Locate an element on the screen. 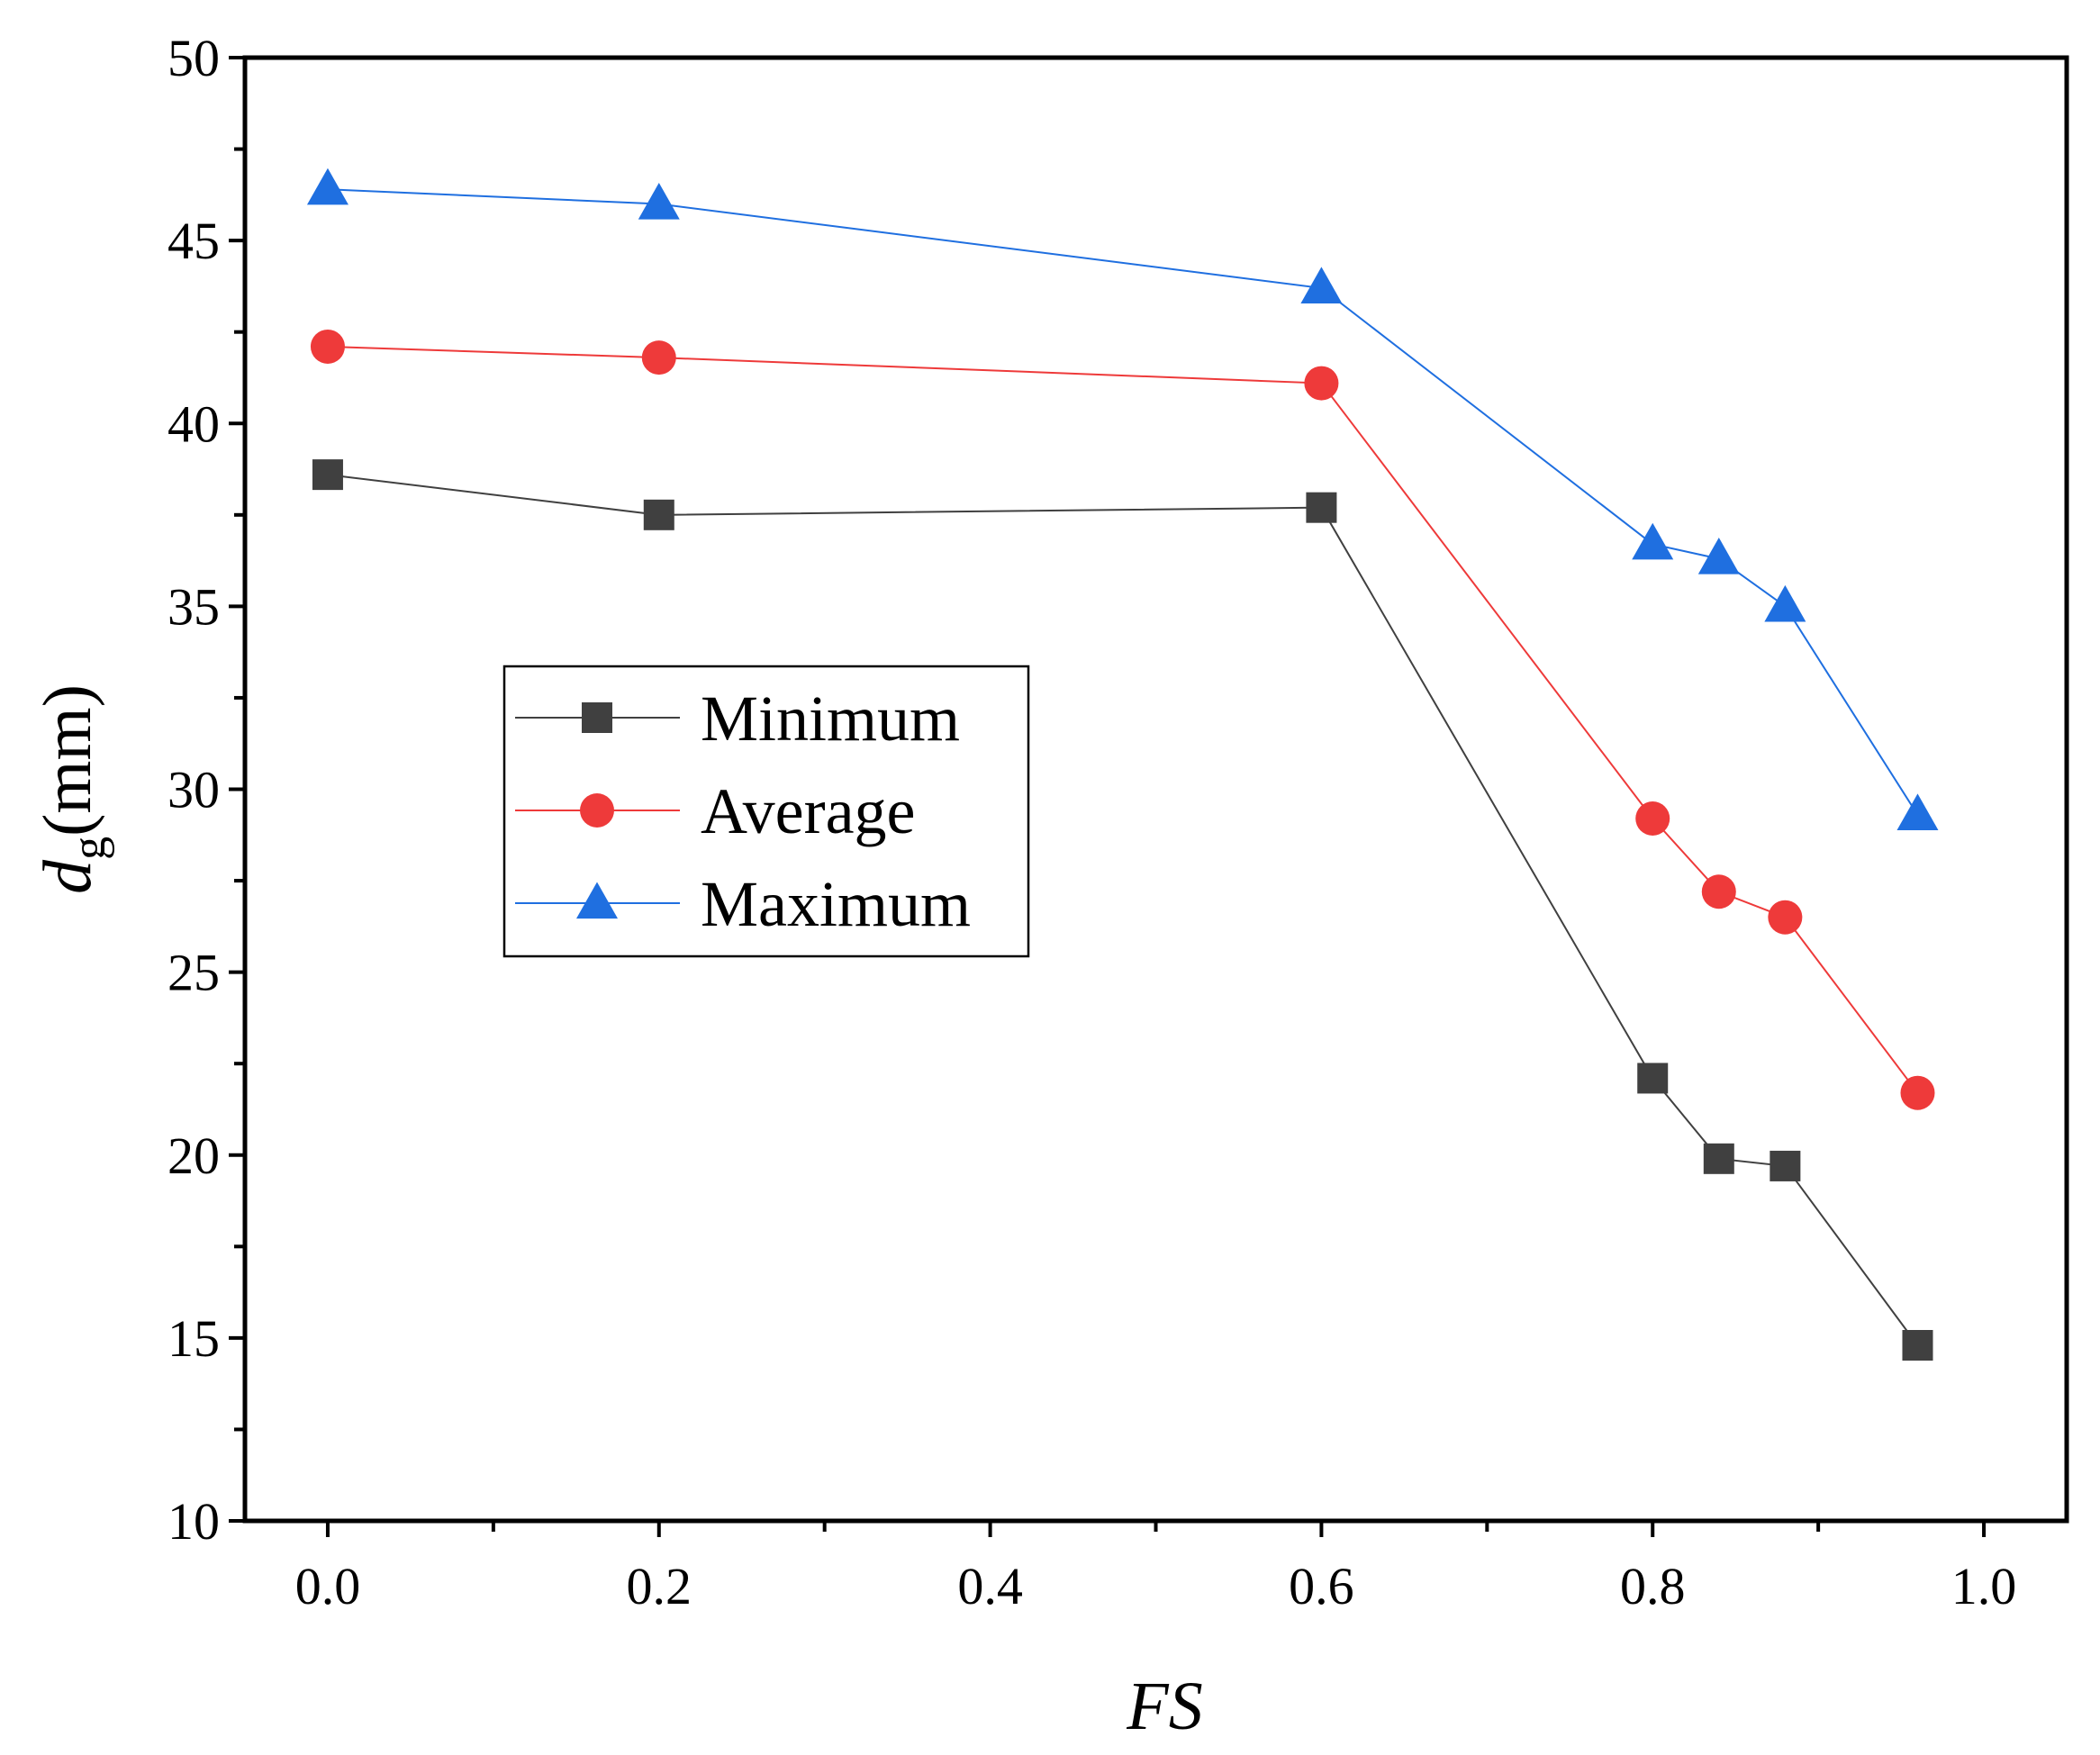 This screenshot has width=2100, height=1755. y-tick-label: 40 is located at coordinates (193, 423).